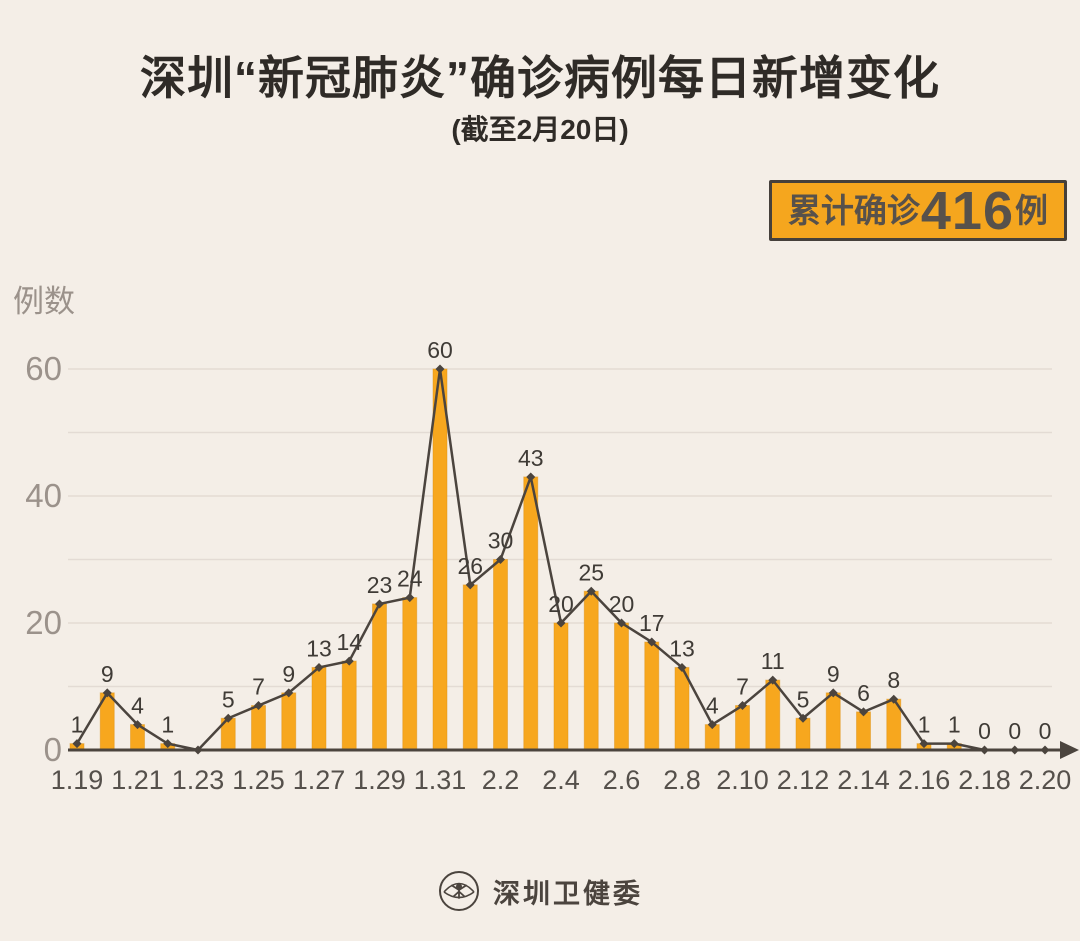 The image size is (1080, 941). Describe the element at coordinates (540, 78) in the screenshot. I see `page-title: 深圳“新冠肺炎”确诊病例每日新增变化` at that location.